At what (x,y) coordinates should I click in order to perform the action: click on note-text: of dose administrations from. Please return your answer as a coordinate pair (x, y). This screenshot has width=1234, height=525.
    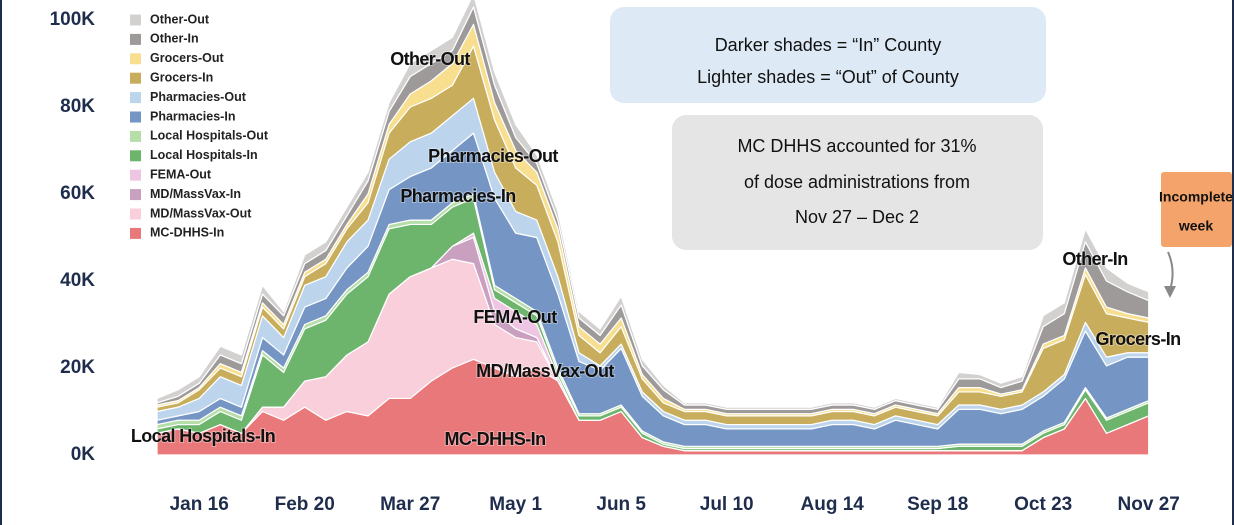
    Looking at the image, I should click on (857, 182).